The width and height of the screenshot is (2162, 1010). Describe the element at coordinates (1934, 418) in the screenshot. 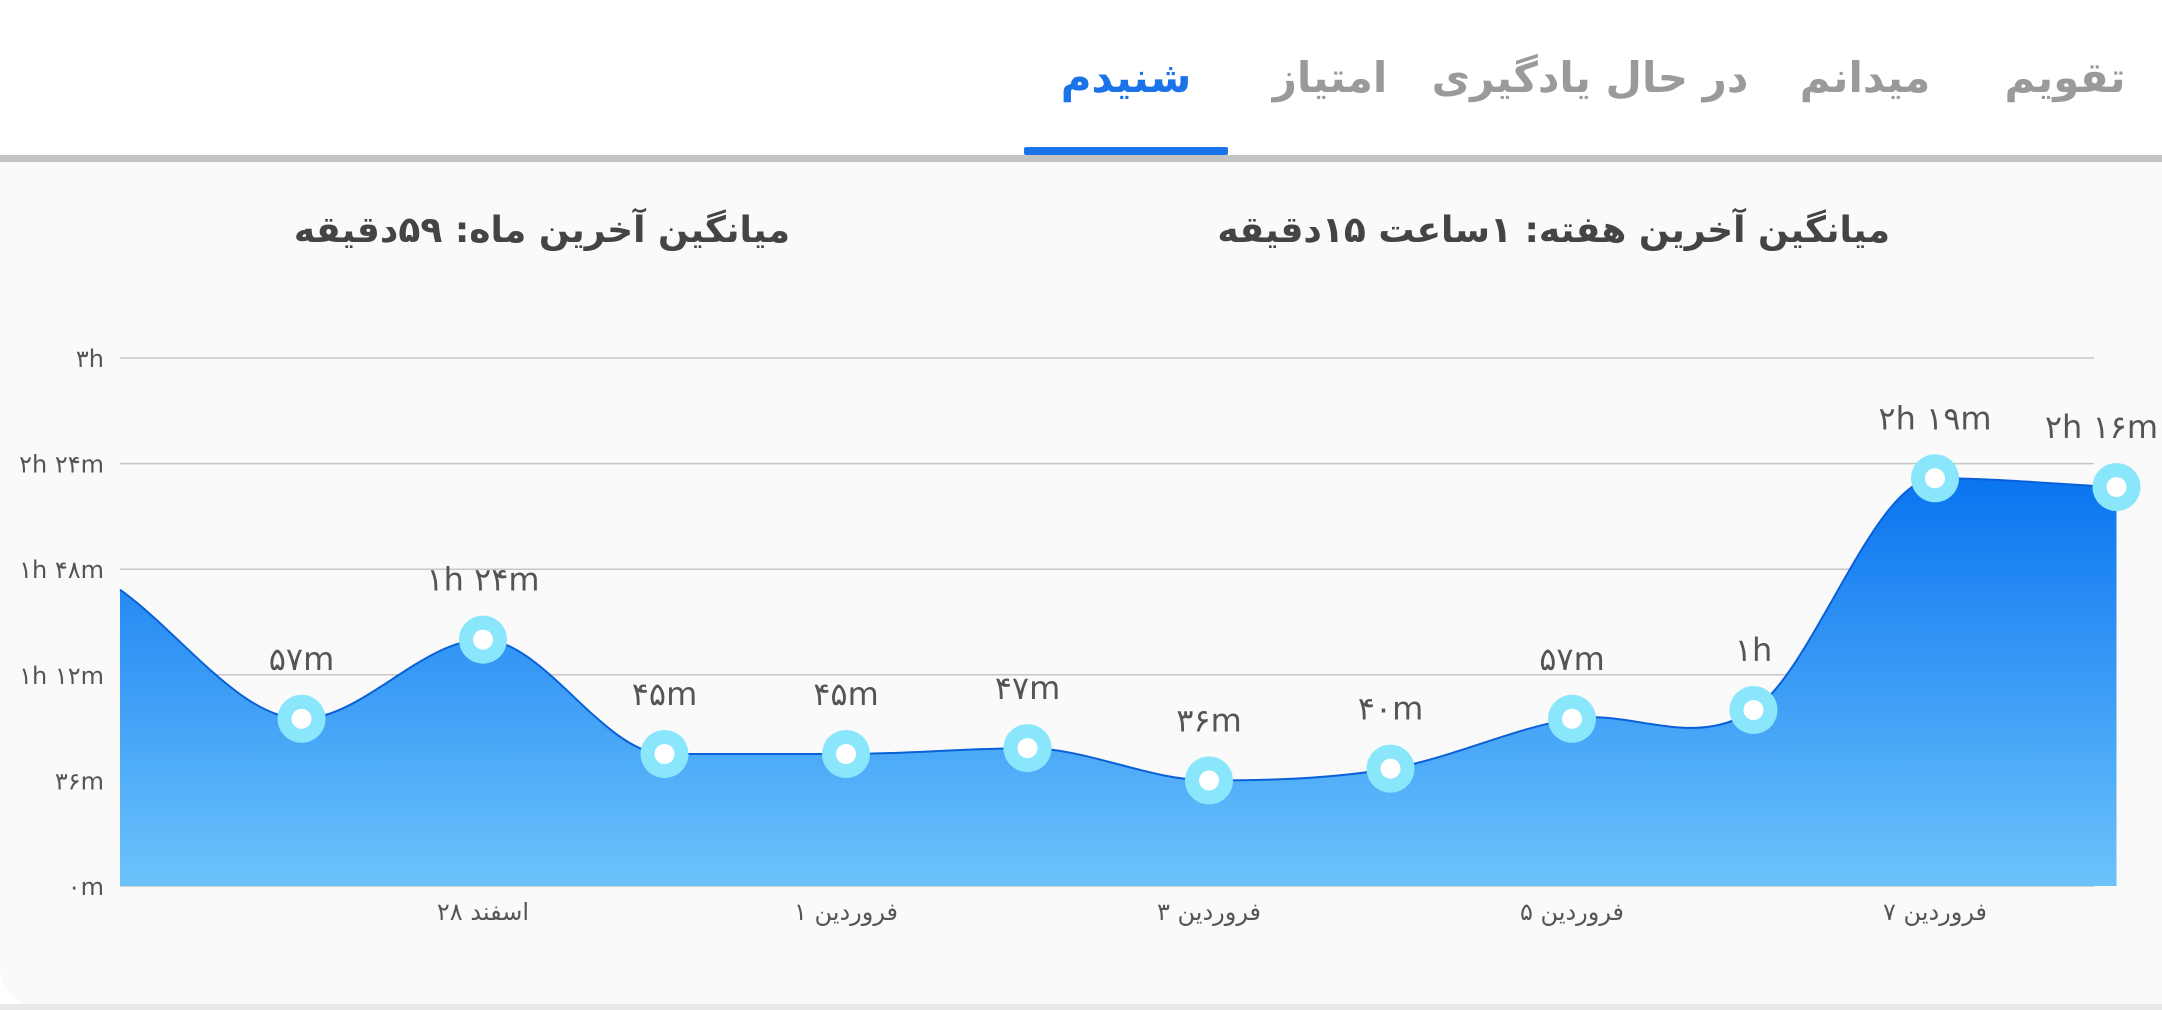

I see `data-point-label: ۲h ۱۹m` at that location.